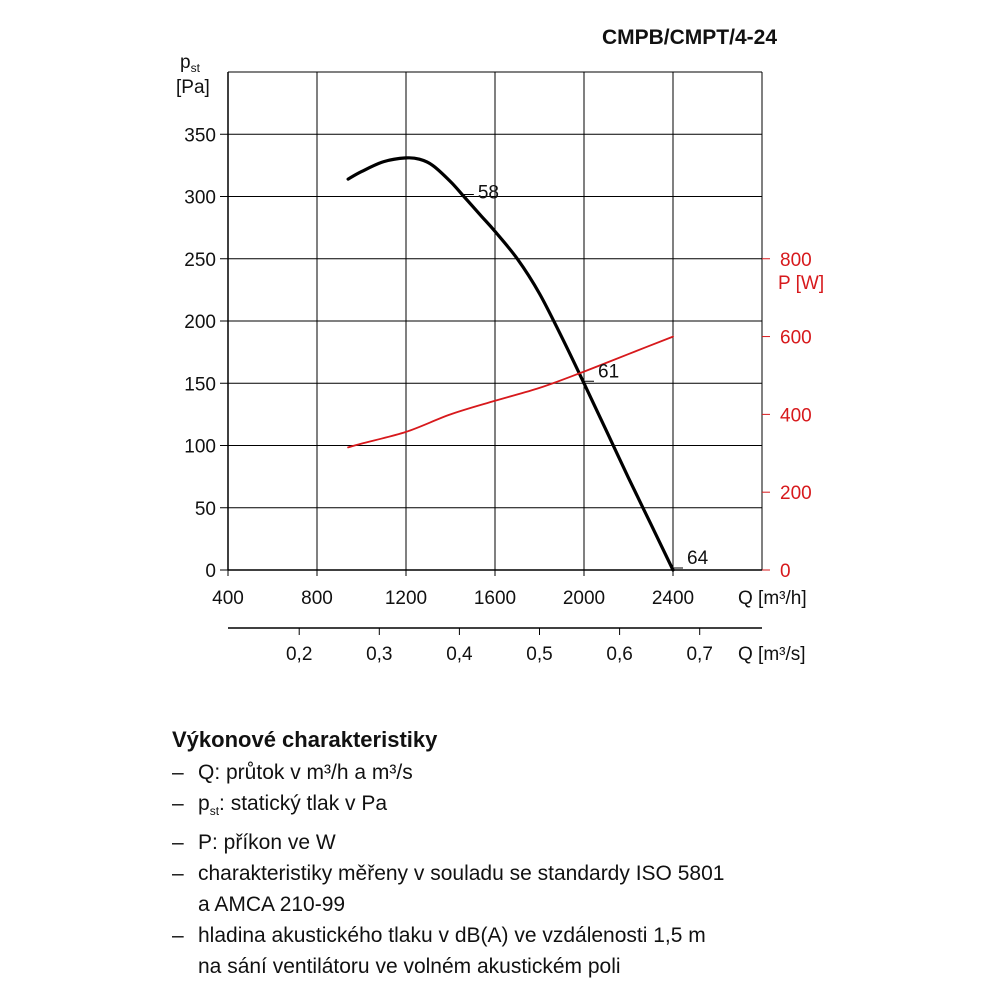 The height and width of the screenshot is (1000, 1000). Describe the element at coordinates (488, 193) in the screenshot. I see `annotation-label: 58` at that location.